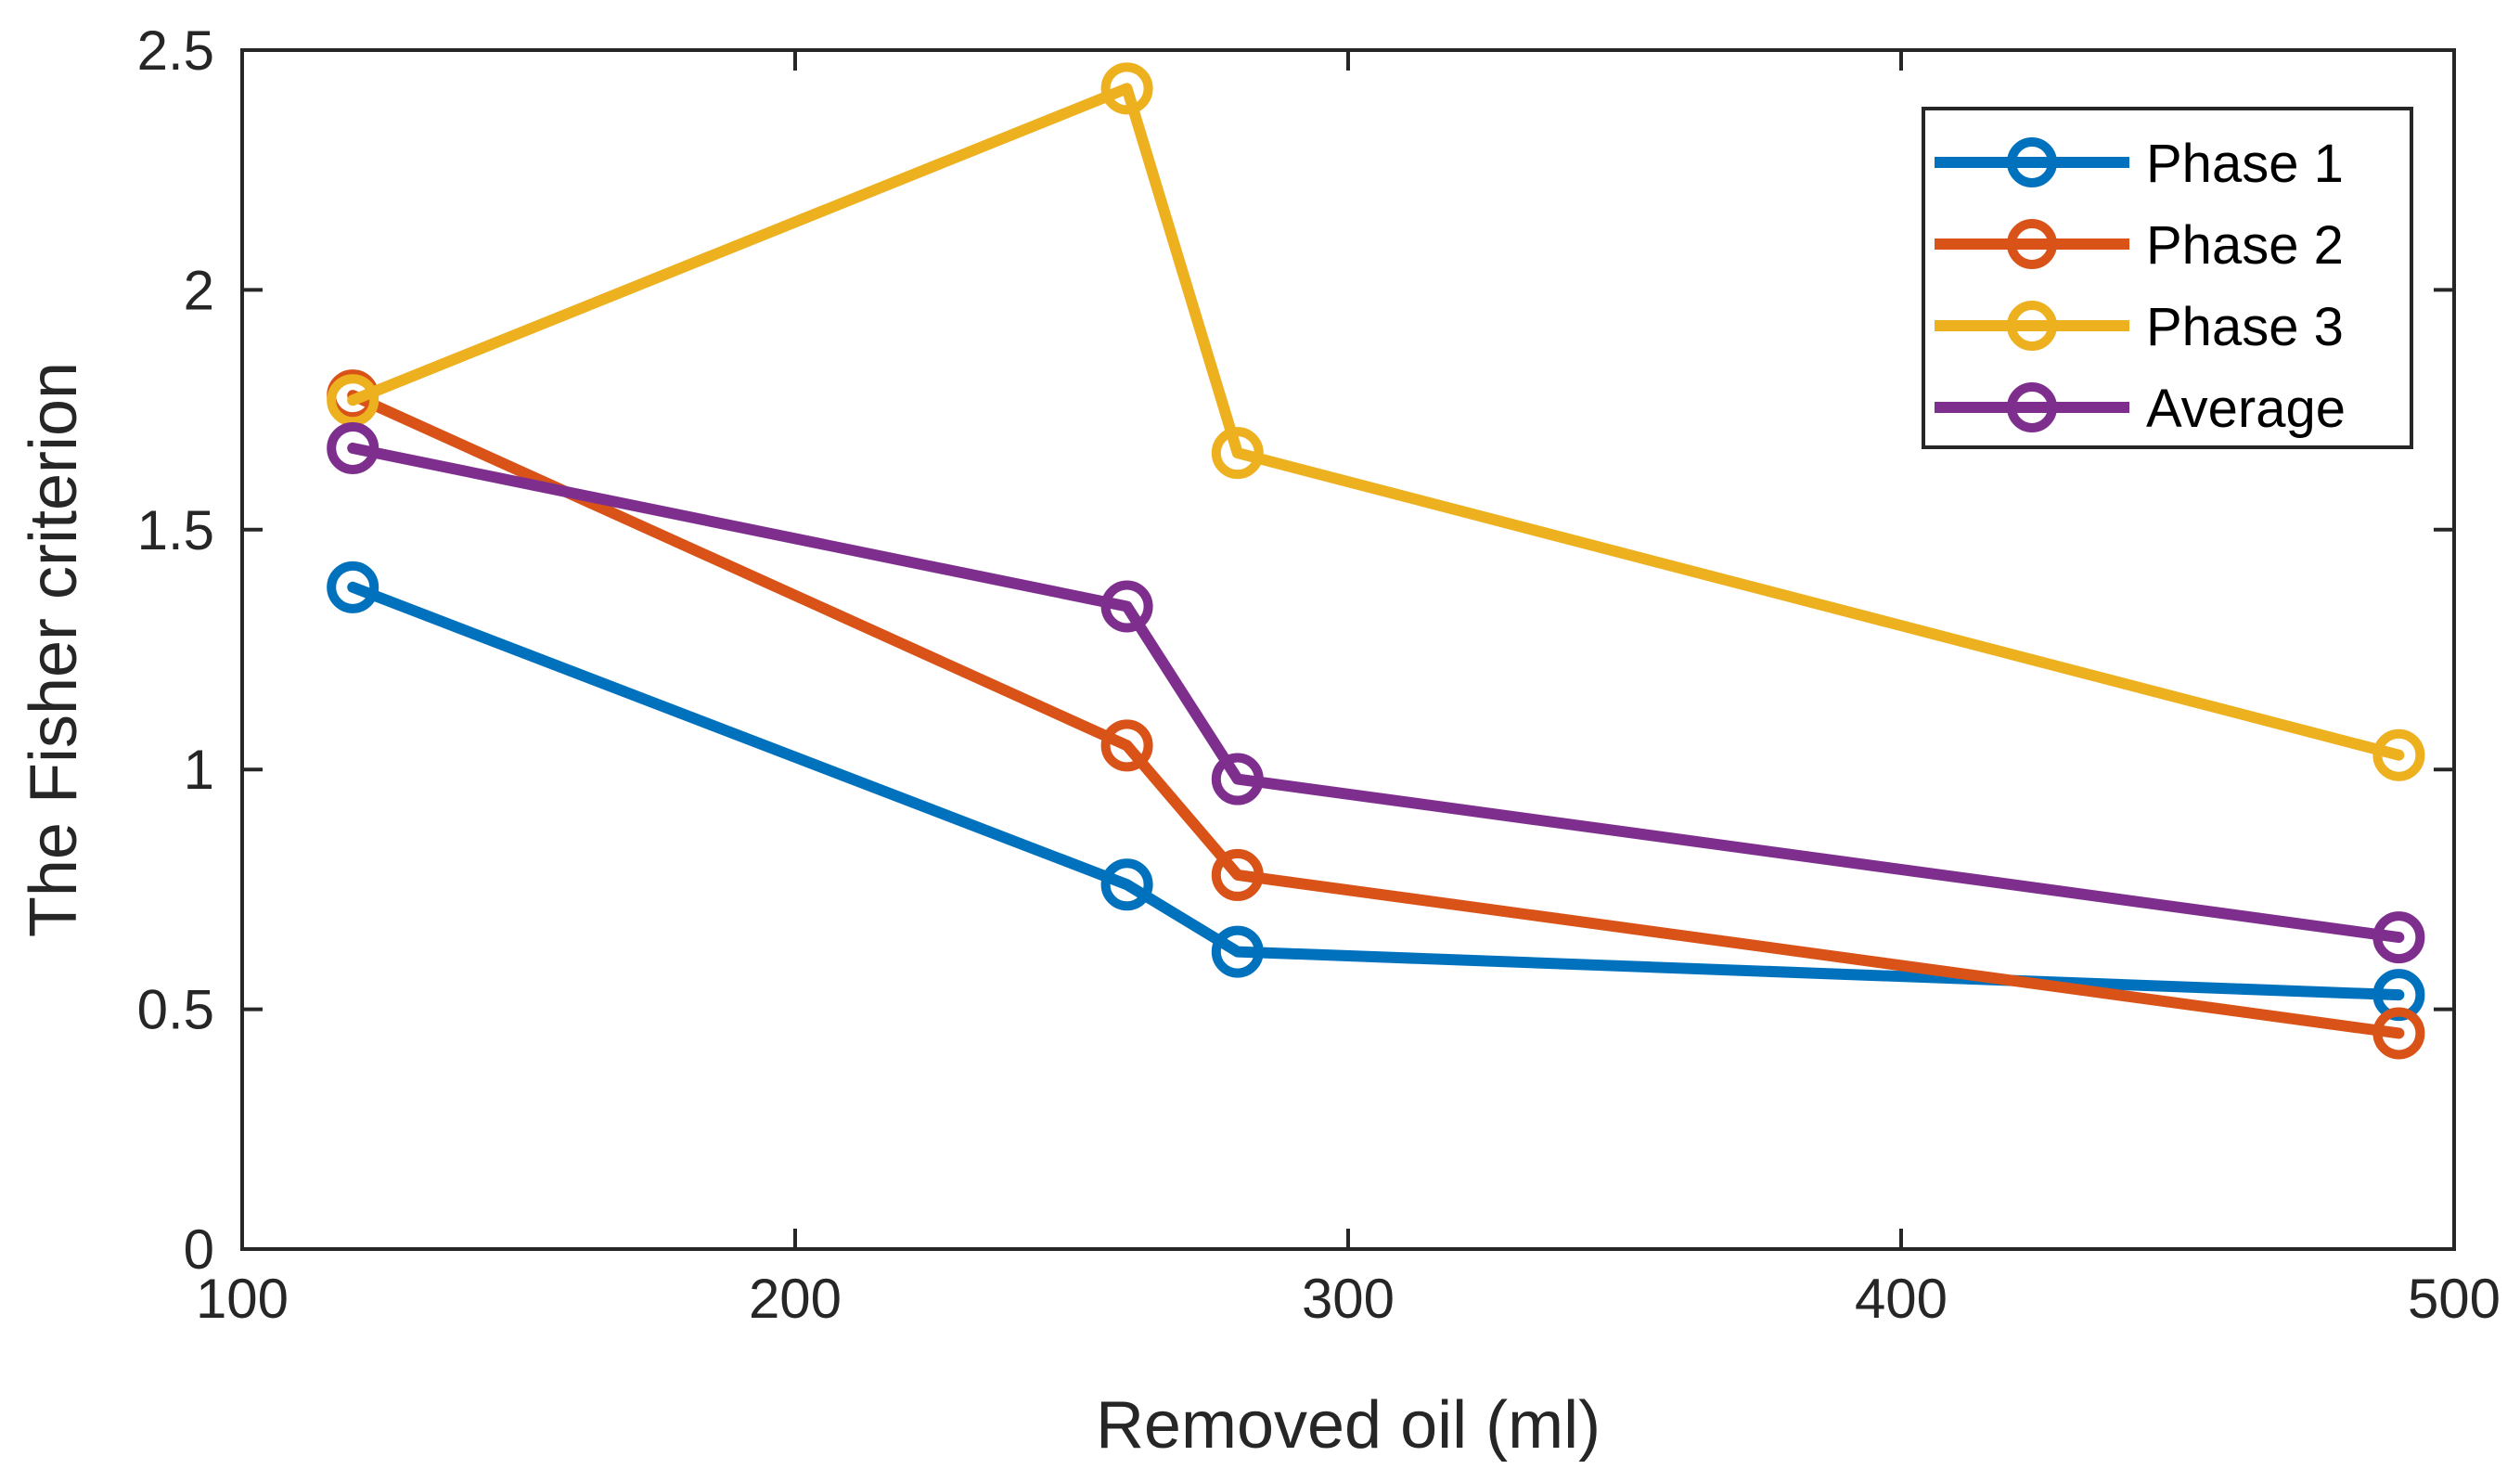 This screenshot has height=1469, width=2520. What do you see at coordinates (199, 290) in the screenshot?
I see `y-tick-label: 2` at bounding box center [199, 290].